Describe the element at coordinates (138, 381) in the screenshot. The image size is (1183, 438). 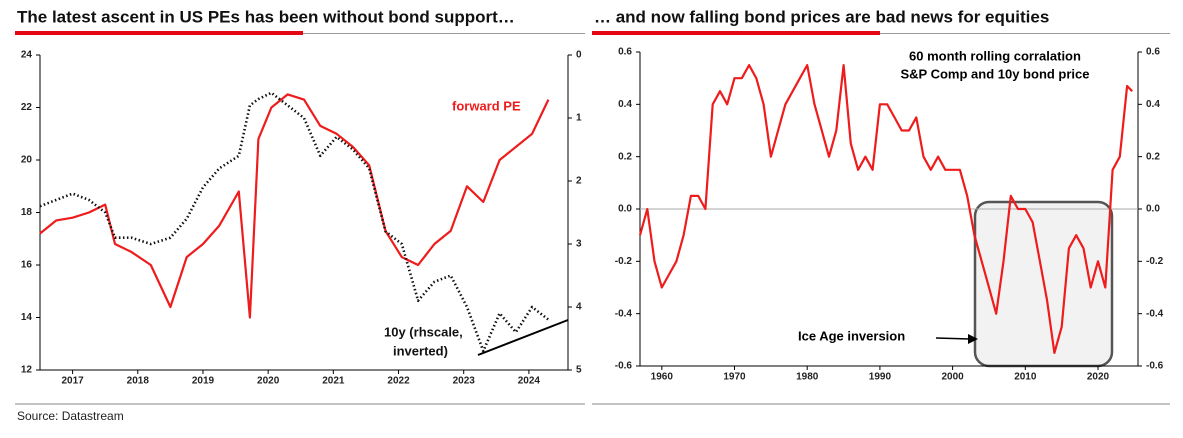
I see `x-tick-label: 2018` at that location.